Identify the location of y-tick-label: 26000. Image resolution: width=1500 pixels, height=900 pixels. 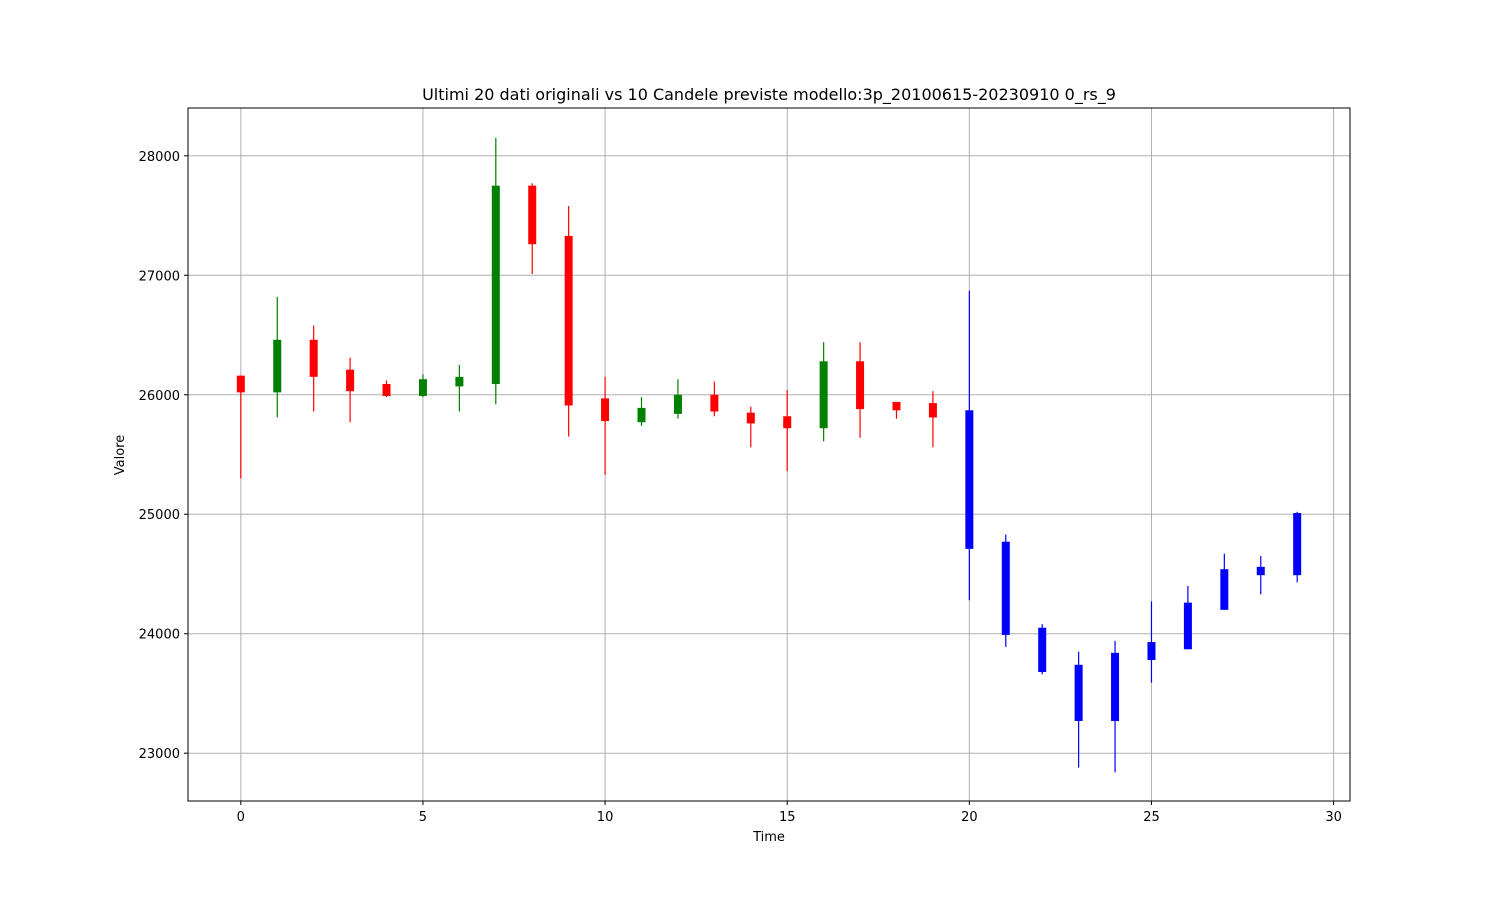
(159, 396).